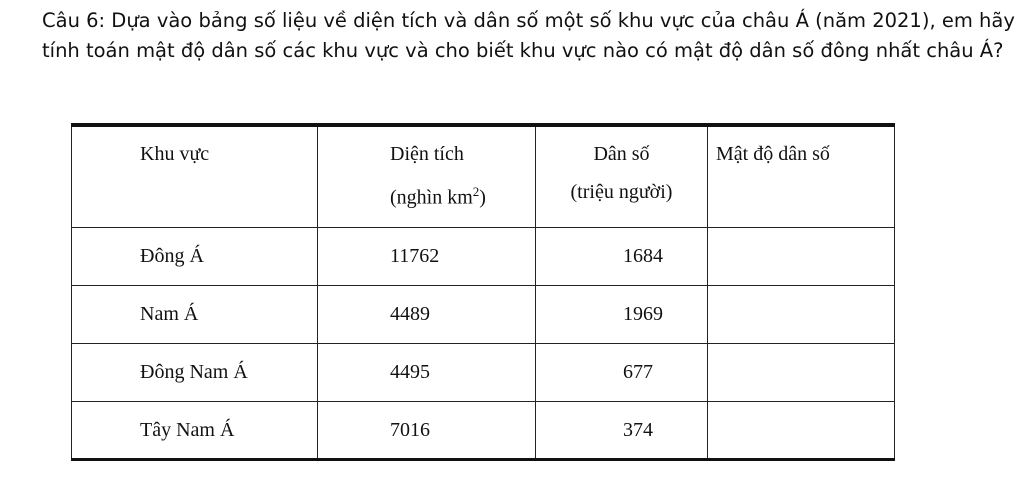  I want to click on cell-region: Tây Nam Á, so click(194, 430).